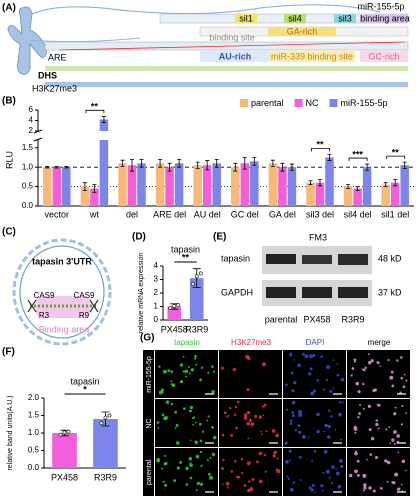 This screenshot has height=500, width=419. I want to click on micrograph, so click(378, 423).